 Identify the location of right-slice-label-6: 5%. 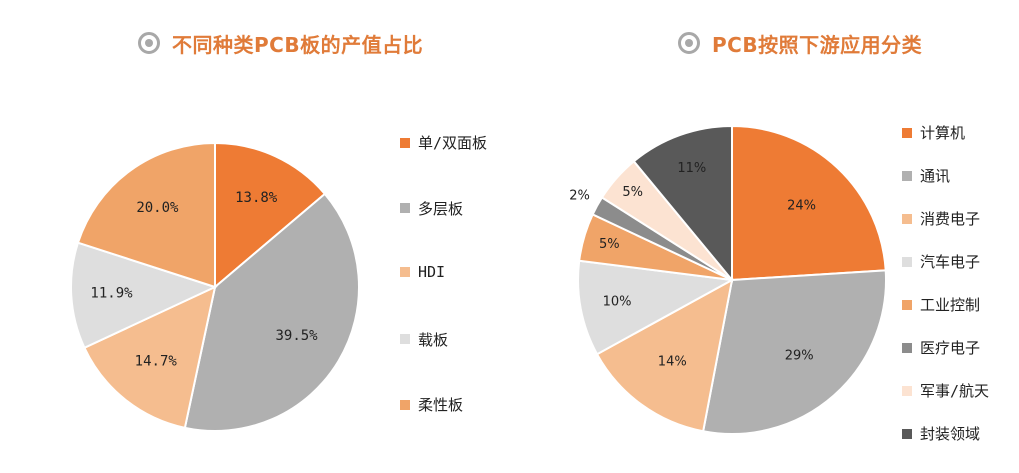
(632, 192).